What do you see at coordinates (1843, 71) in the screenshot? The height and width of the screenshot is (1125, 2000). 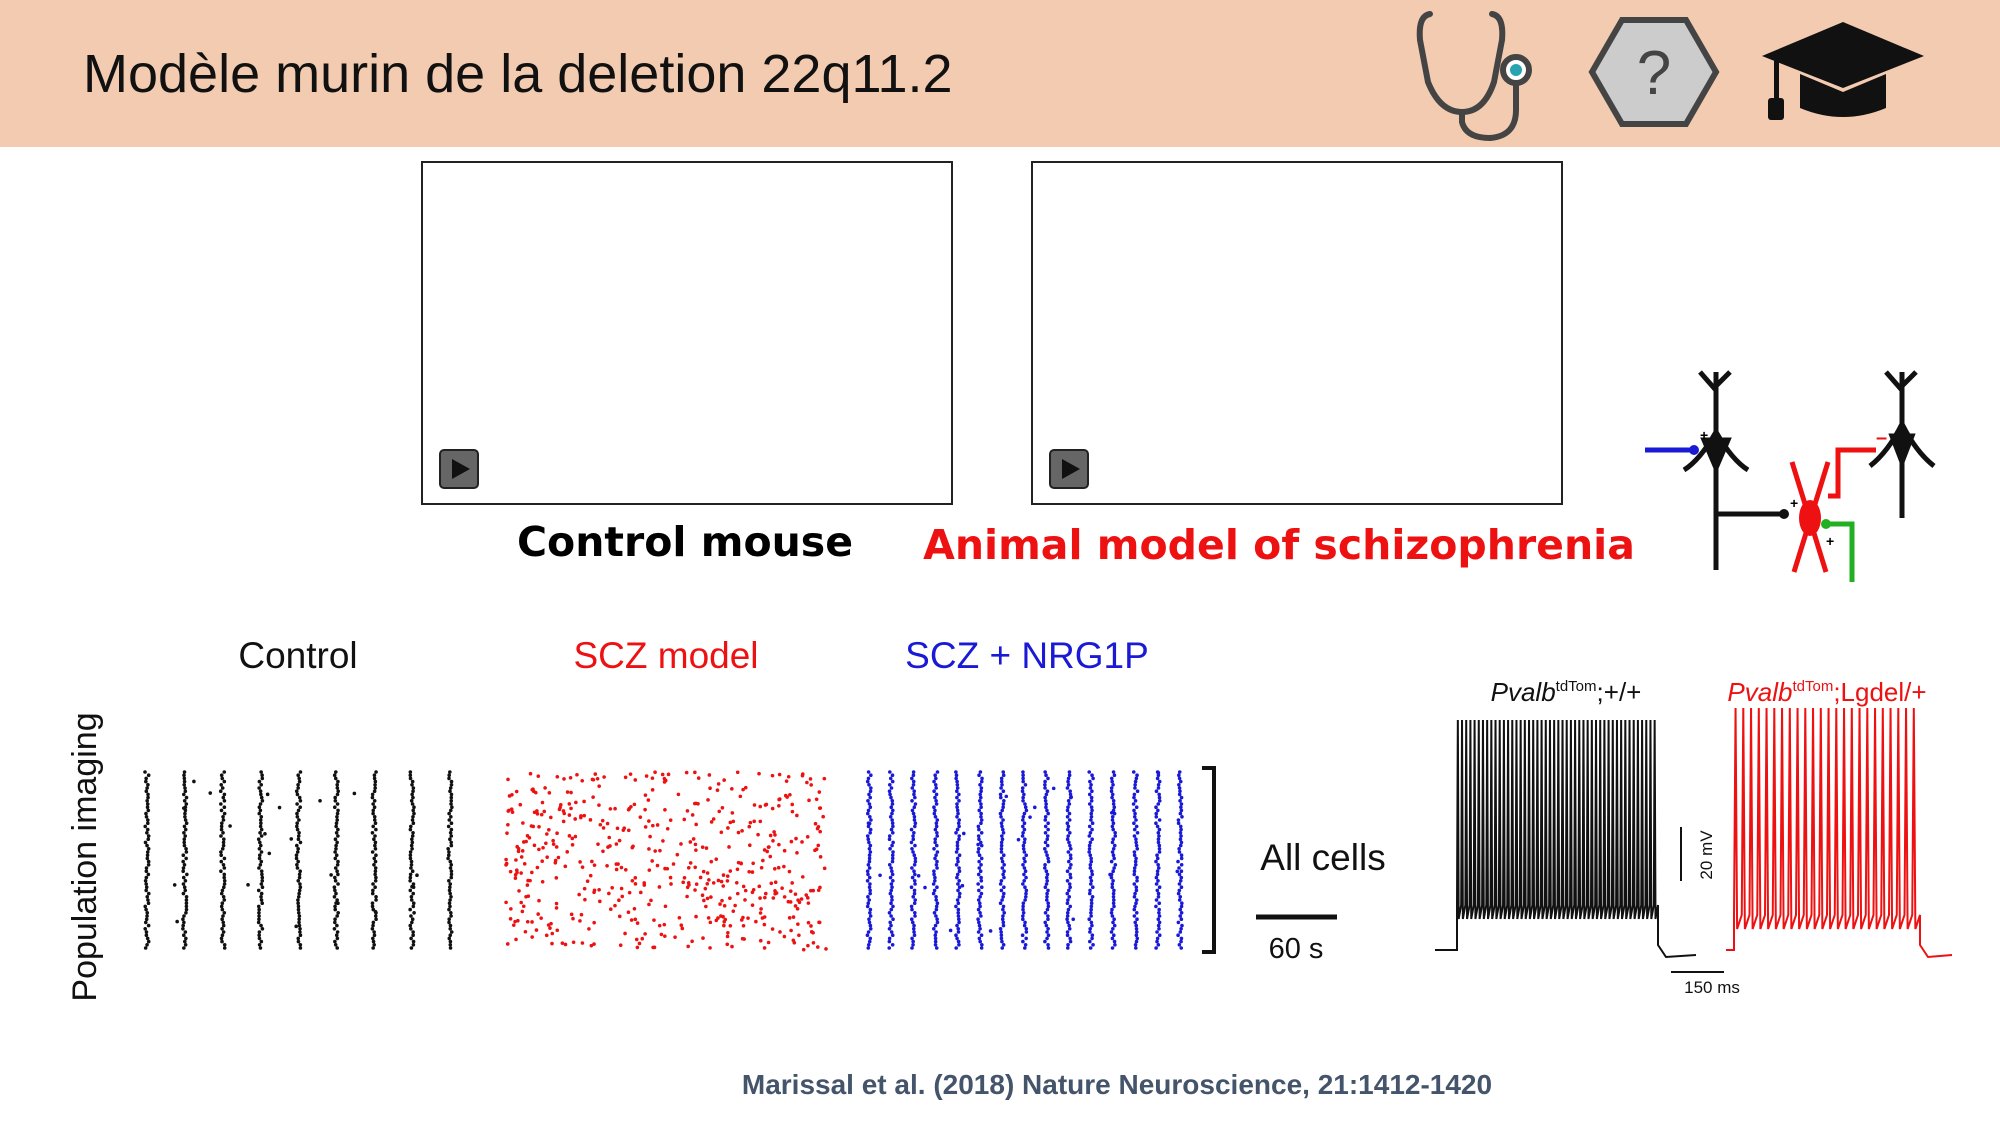 I see `graduation-icon` at bounding box center [1843, 71].